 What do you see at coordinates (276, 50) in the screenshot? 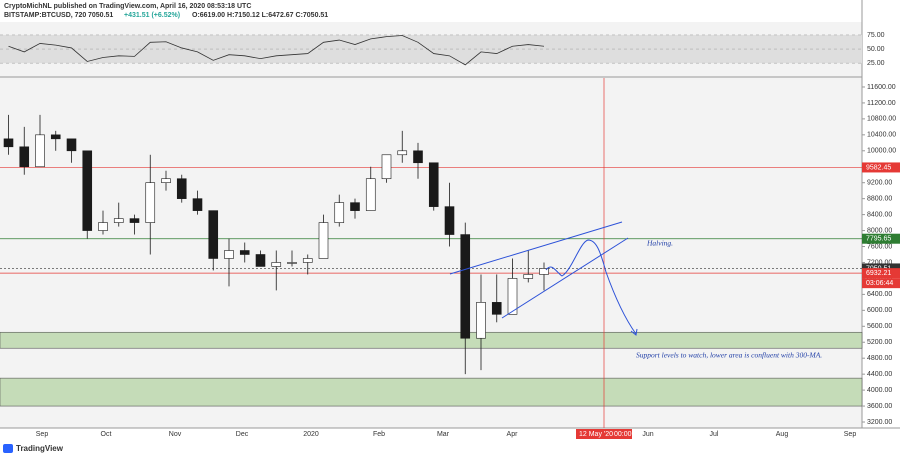
I see `rsi-line` at bounding box center [276, 50].